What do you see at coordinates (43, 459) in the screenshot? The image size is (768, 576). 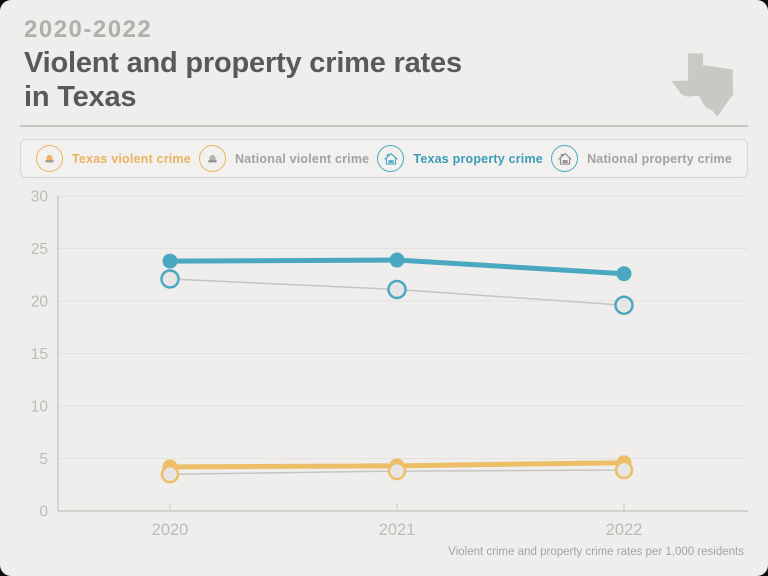 I see `y-tick-label: 5` at bounding box center [43, 459].